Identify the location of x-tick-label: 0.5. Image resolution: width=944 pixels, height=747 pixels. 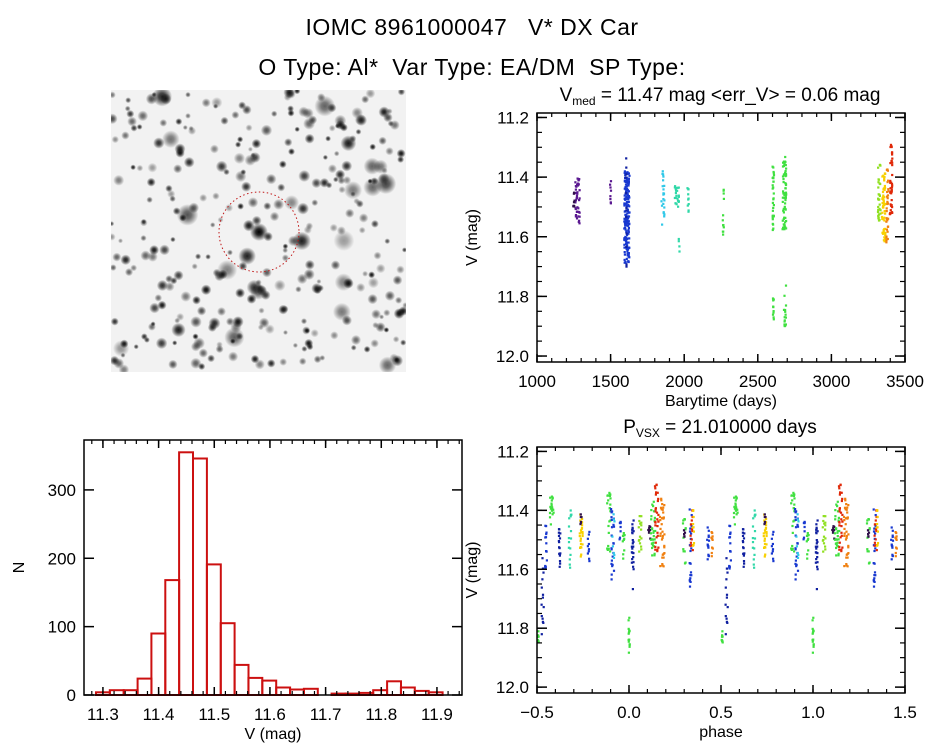
(721, 712).